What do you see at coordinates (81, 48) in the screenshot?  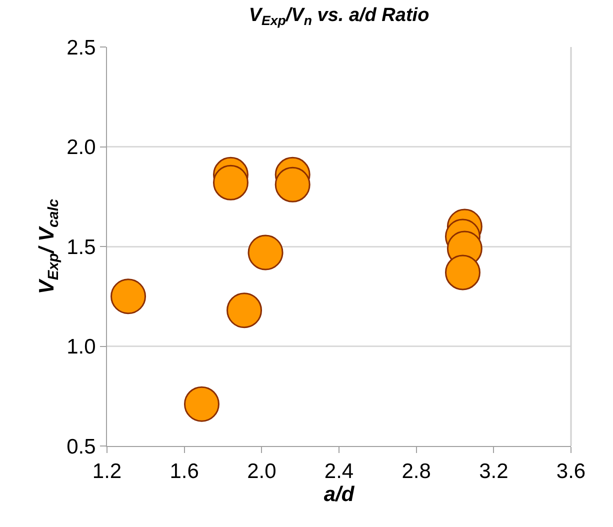 I see `y-tick-label: 2.5` at bounding box center [81, 48].